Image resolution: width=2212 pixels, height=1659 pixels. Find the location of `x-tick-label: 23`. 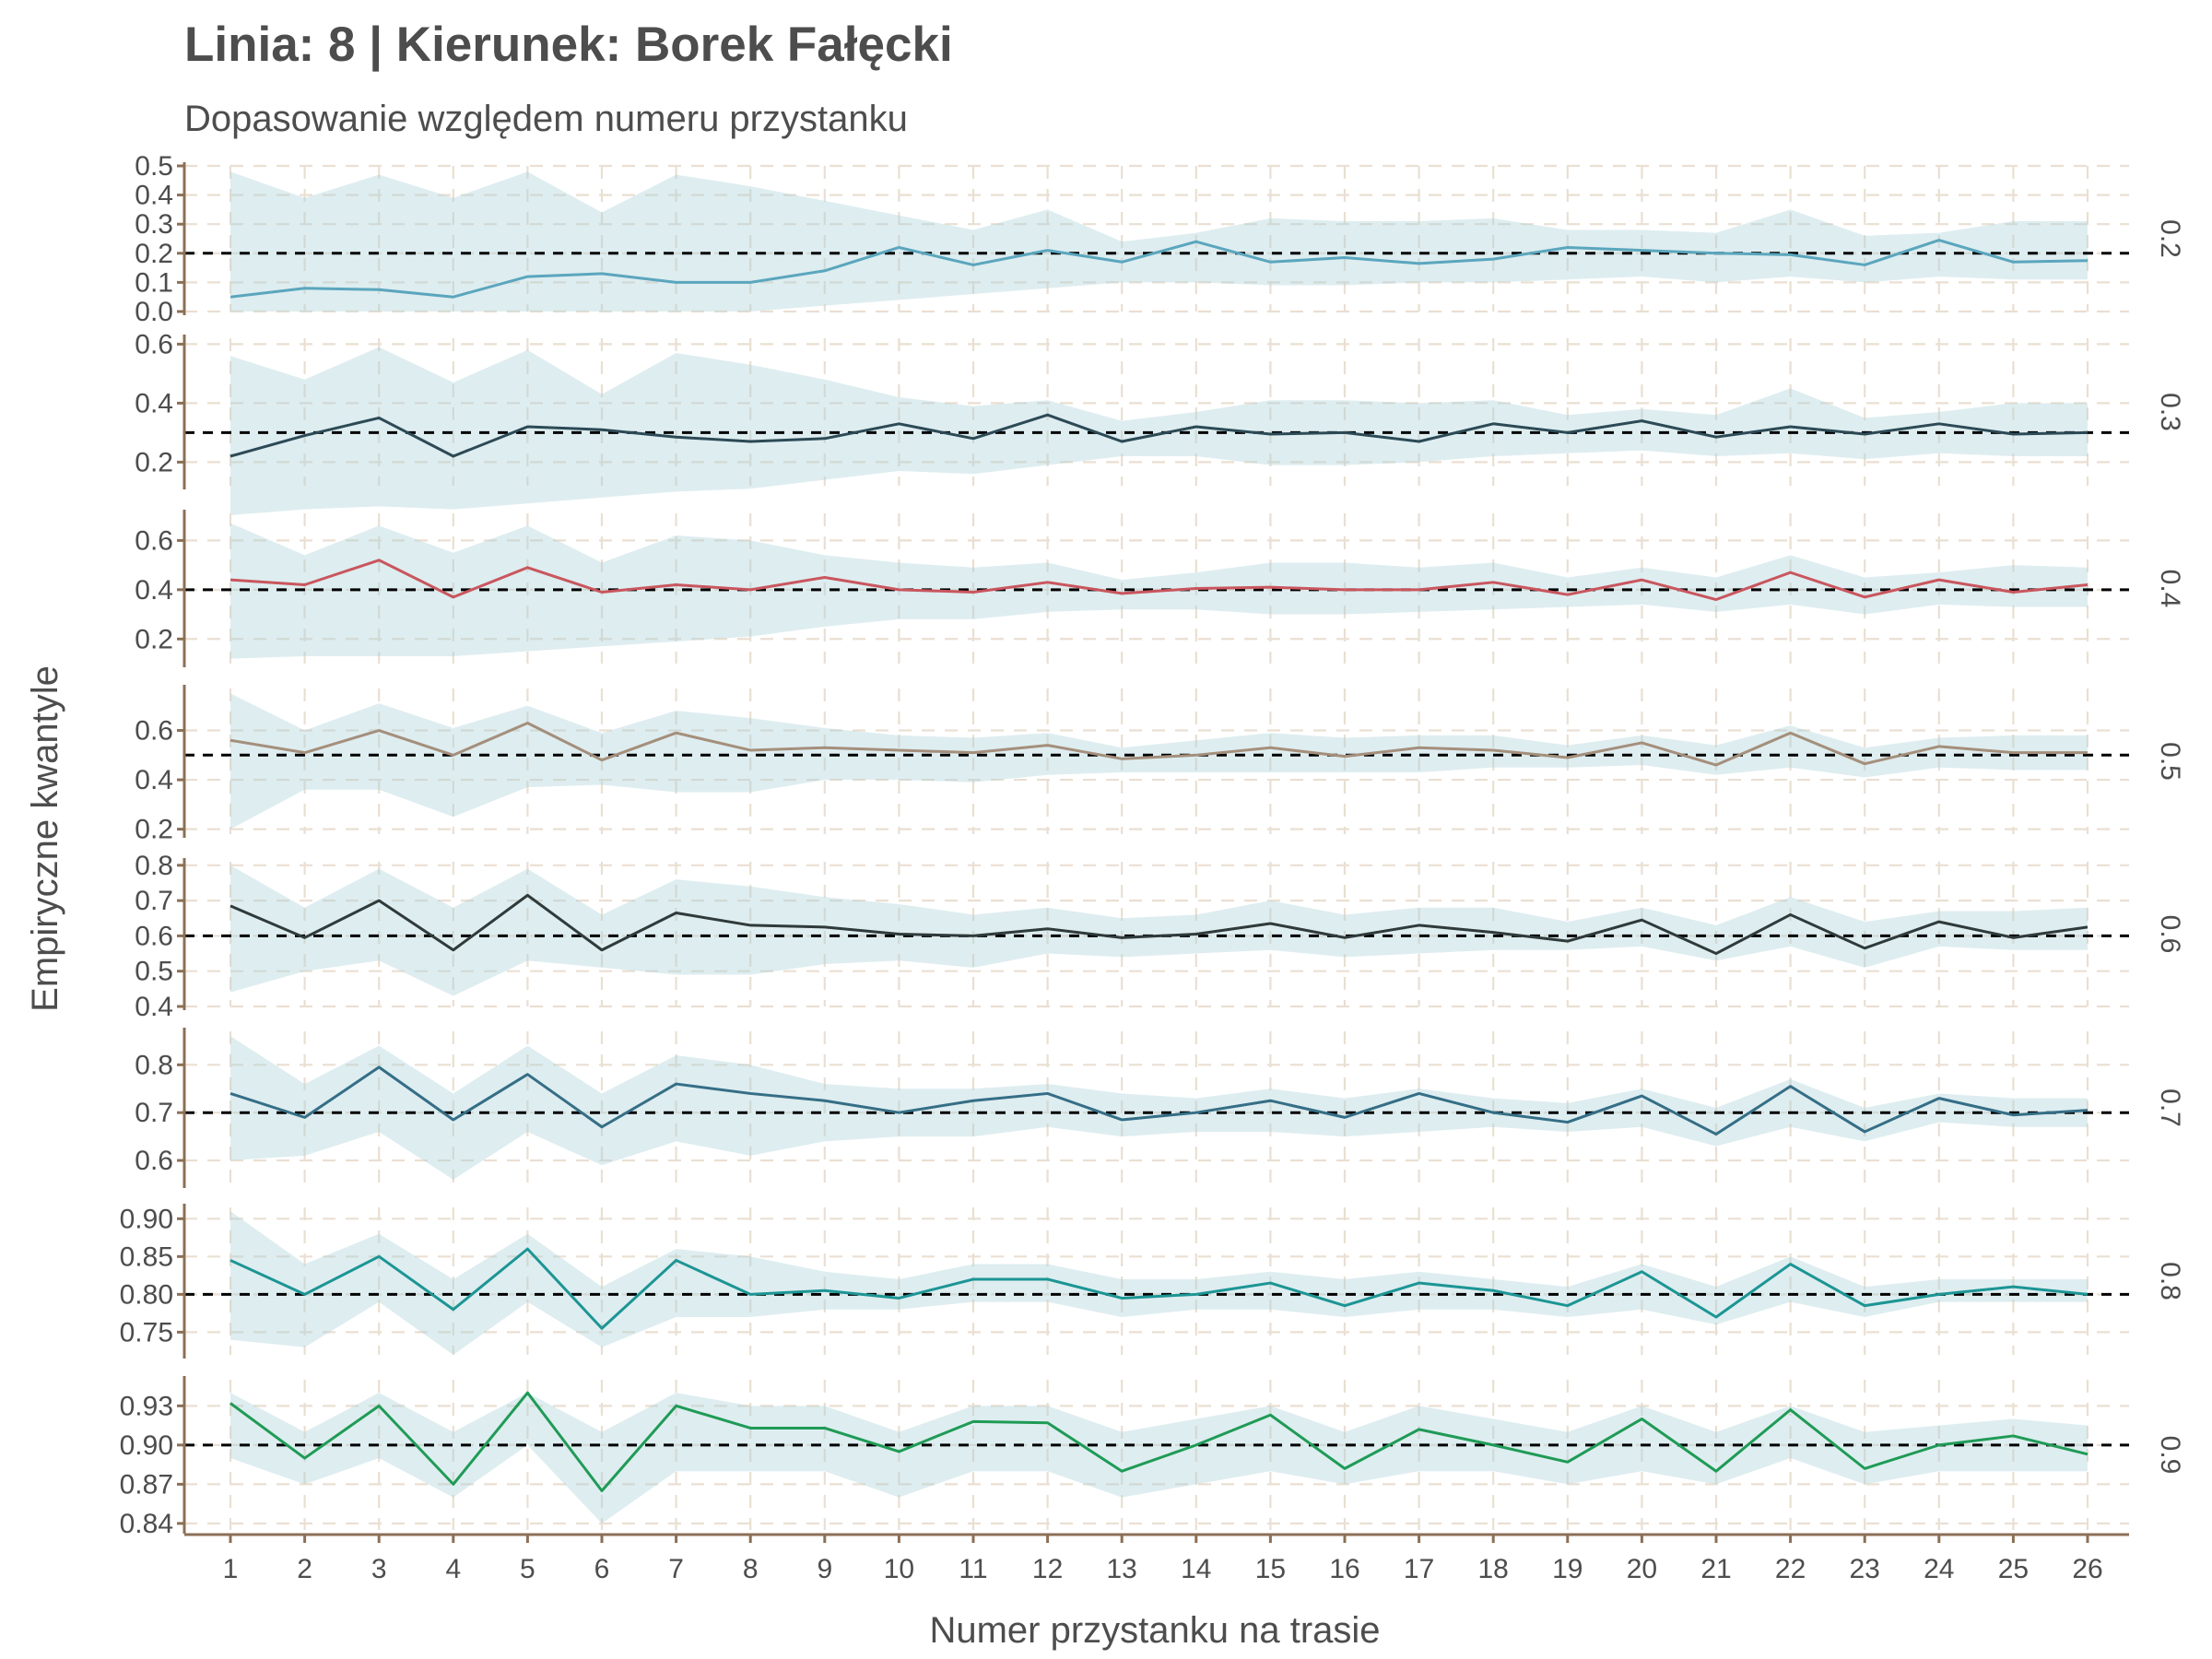

x-tick-label: 23 is located at coordinates (1865, 1569).